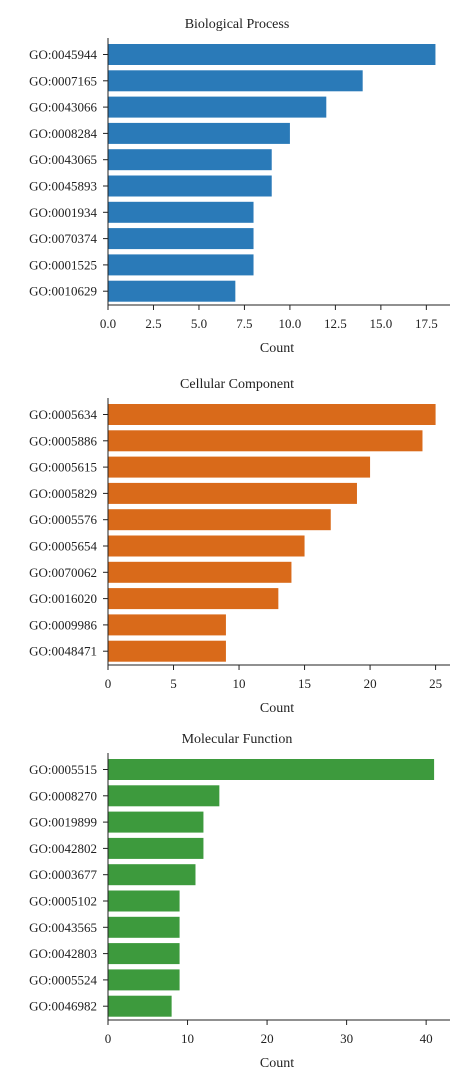  What do you see at coordinates (63, 107) in the screenshot?
I see `biological-process-category-label: GO:0043066` at bounding box center [63, 107].